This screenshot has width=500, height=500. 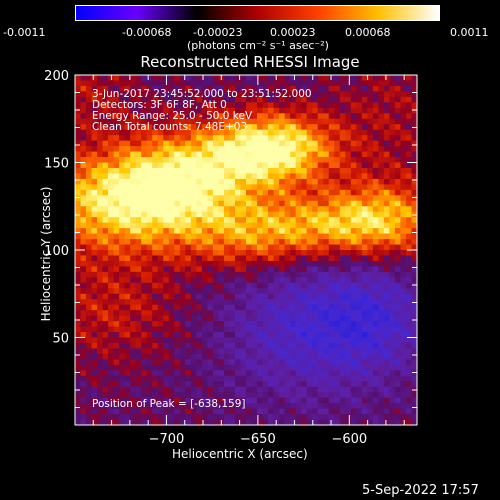 I want to click on colorbar-tick-1: -0.00068, so click(x=147, y=32).